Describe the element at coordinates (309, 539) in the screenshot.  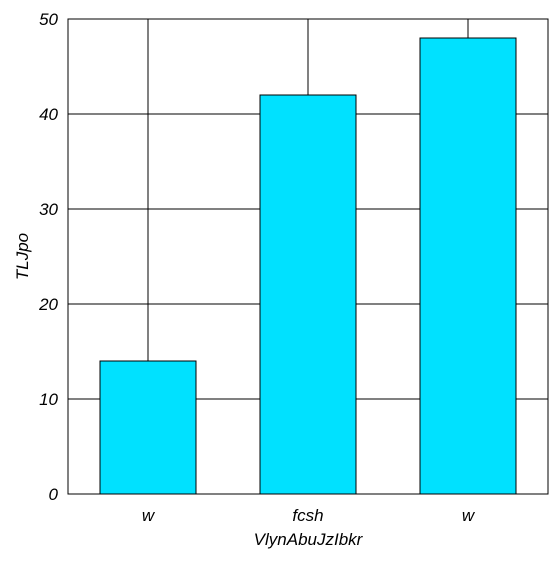
I see `x-axis-label: VlynAbuJzIbkr` at that location.